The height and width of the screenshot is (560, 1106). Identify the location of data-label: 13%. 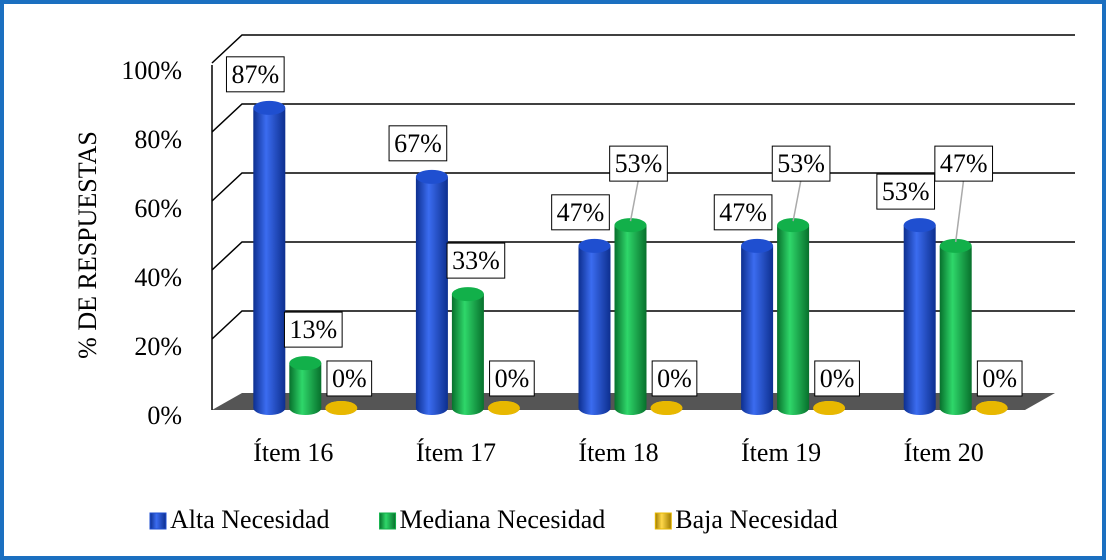
(313, 329).